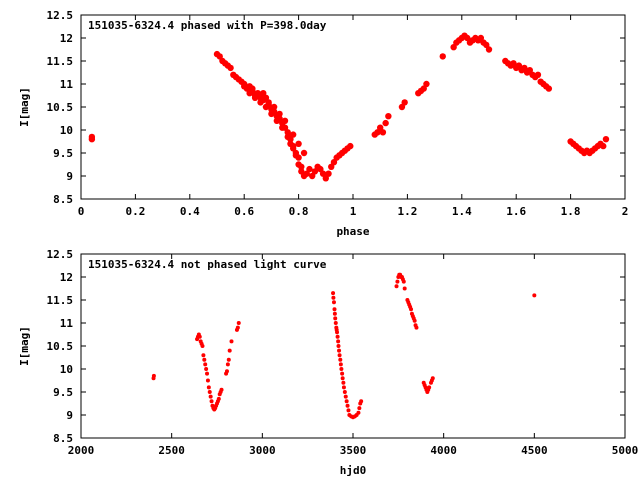 This screenshot has width=640, height=480. I want to click on phased-x-tick-label: 0.8, so click(299, 211).